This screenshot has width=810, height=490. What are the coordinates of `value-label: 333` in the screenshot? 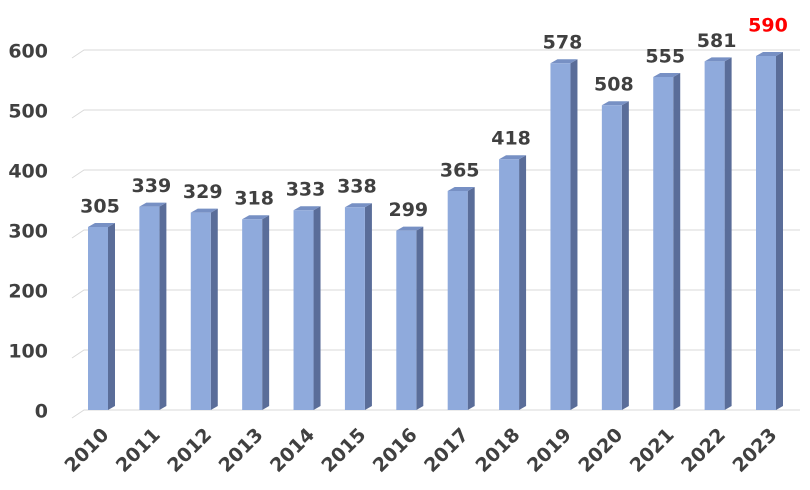 It's located at (306, 190).